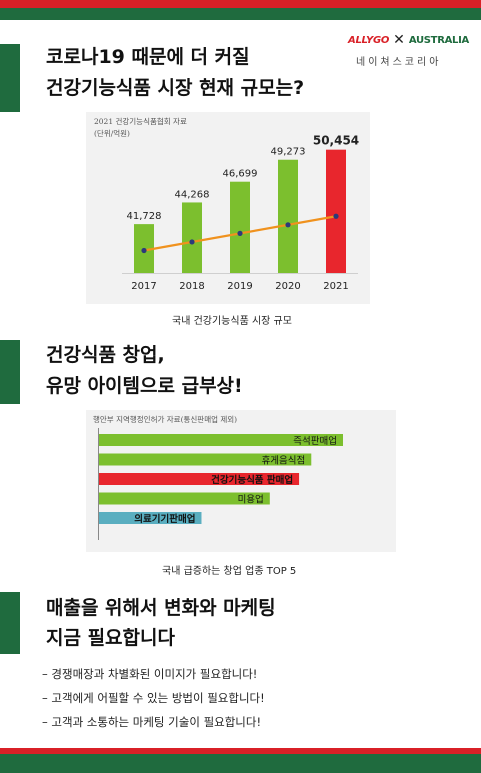  Describe the element at coordinates (144, 216) in the screenshot. I see `value-label: 41,728` at that location.